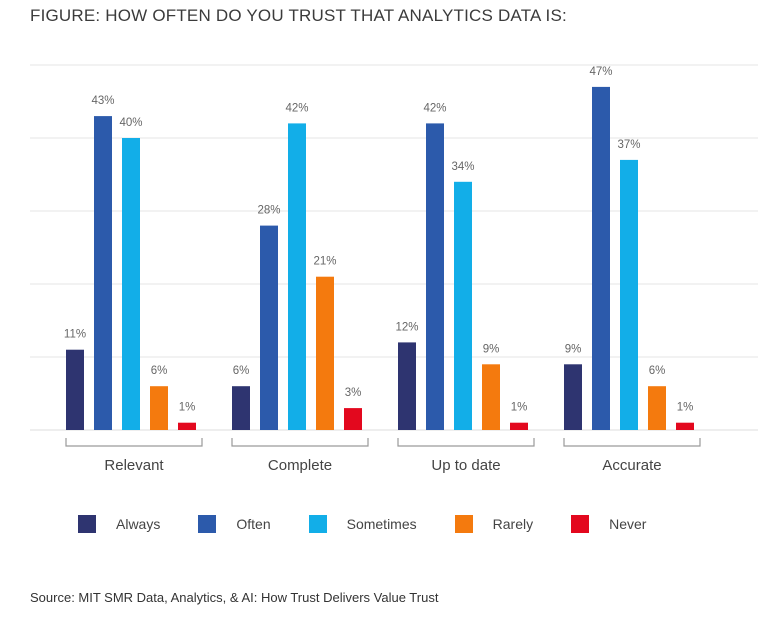  I want to click on bar-rarely-accurate, so click(657, 408).